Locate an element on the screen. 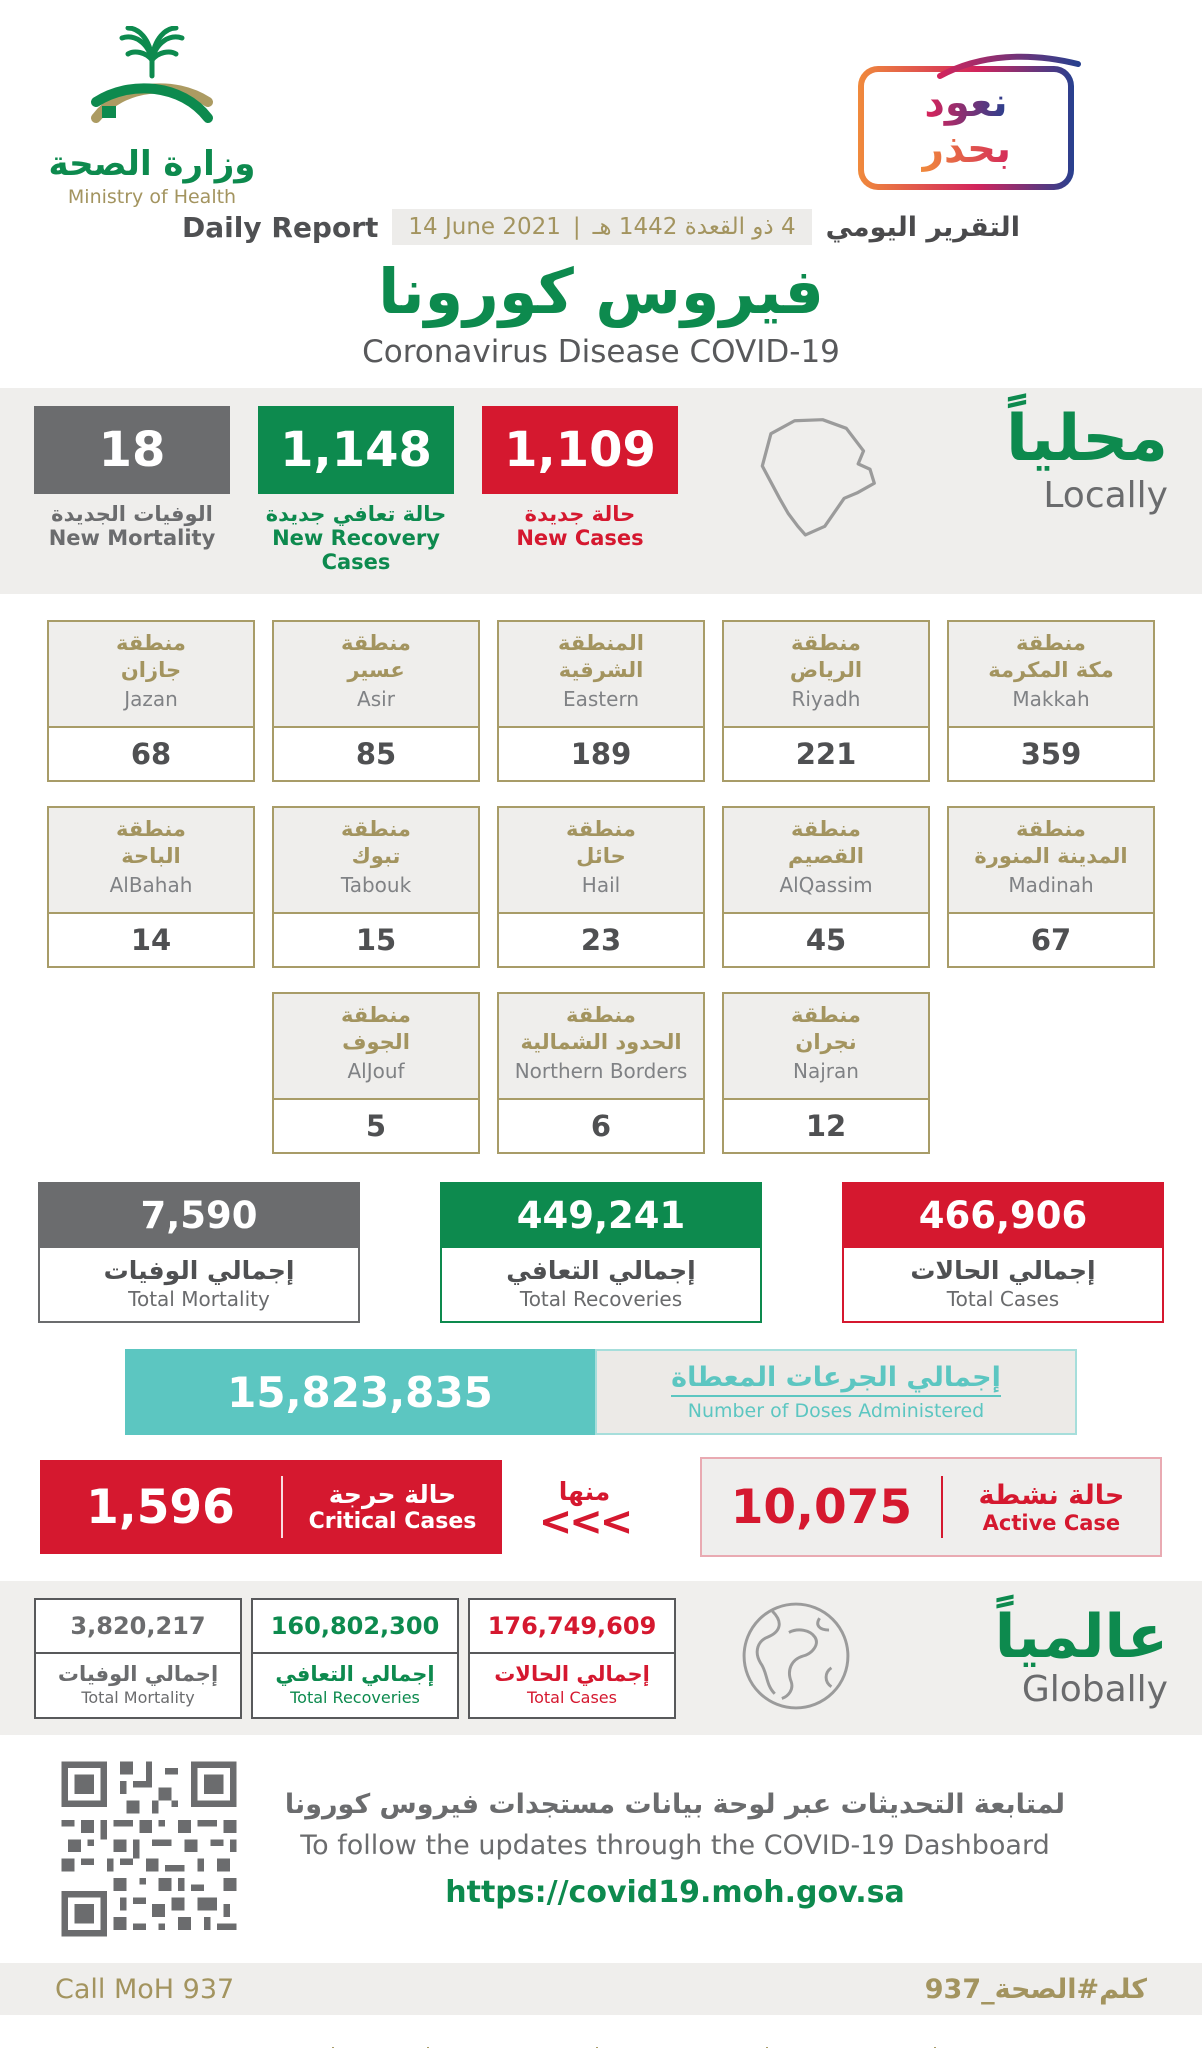 The width and height of the screenshot is (1202, 2048). region-value: 12 is located at coordinates (826, 1125).